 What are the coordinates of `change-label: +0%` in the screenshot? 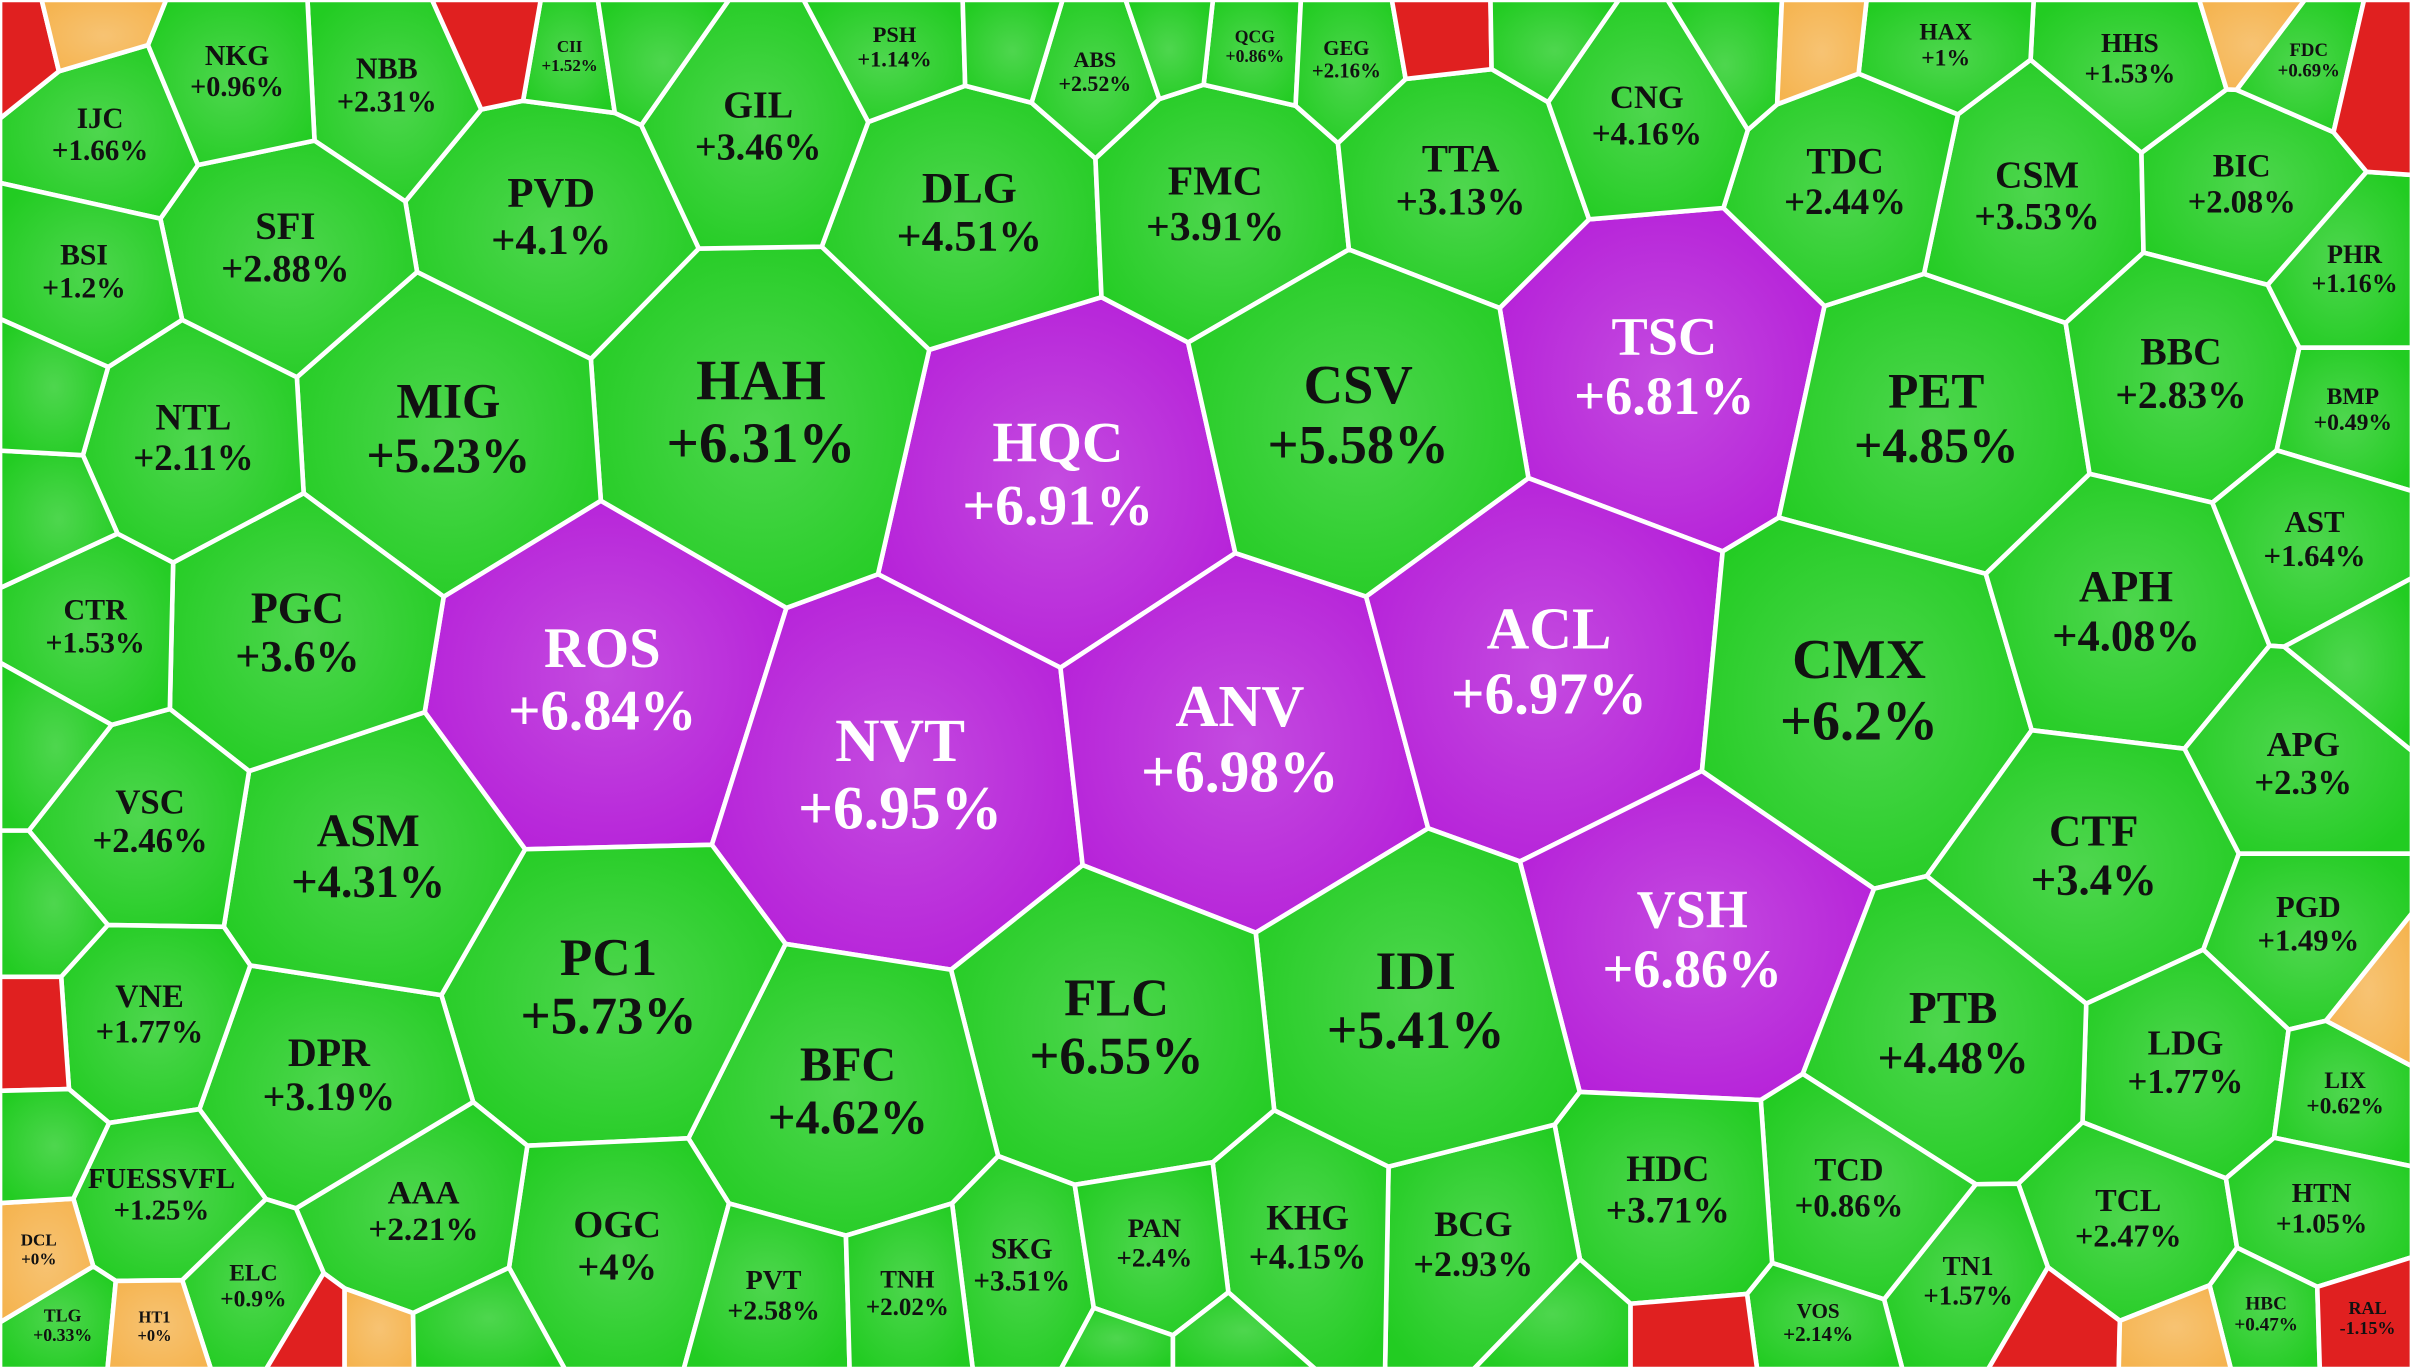 It's located at (155, 1335).